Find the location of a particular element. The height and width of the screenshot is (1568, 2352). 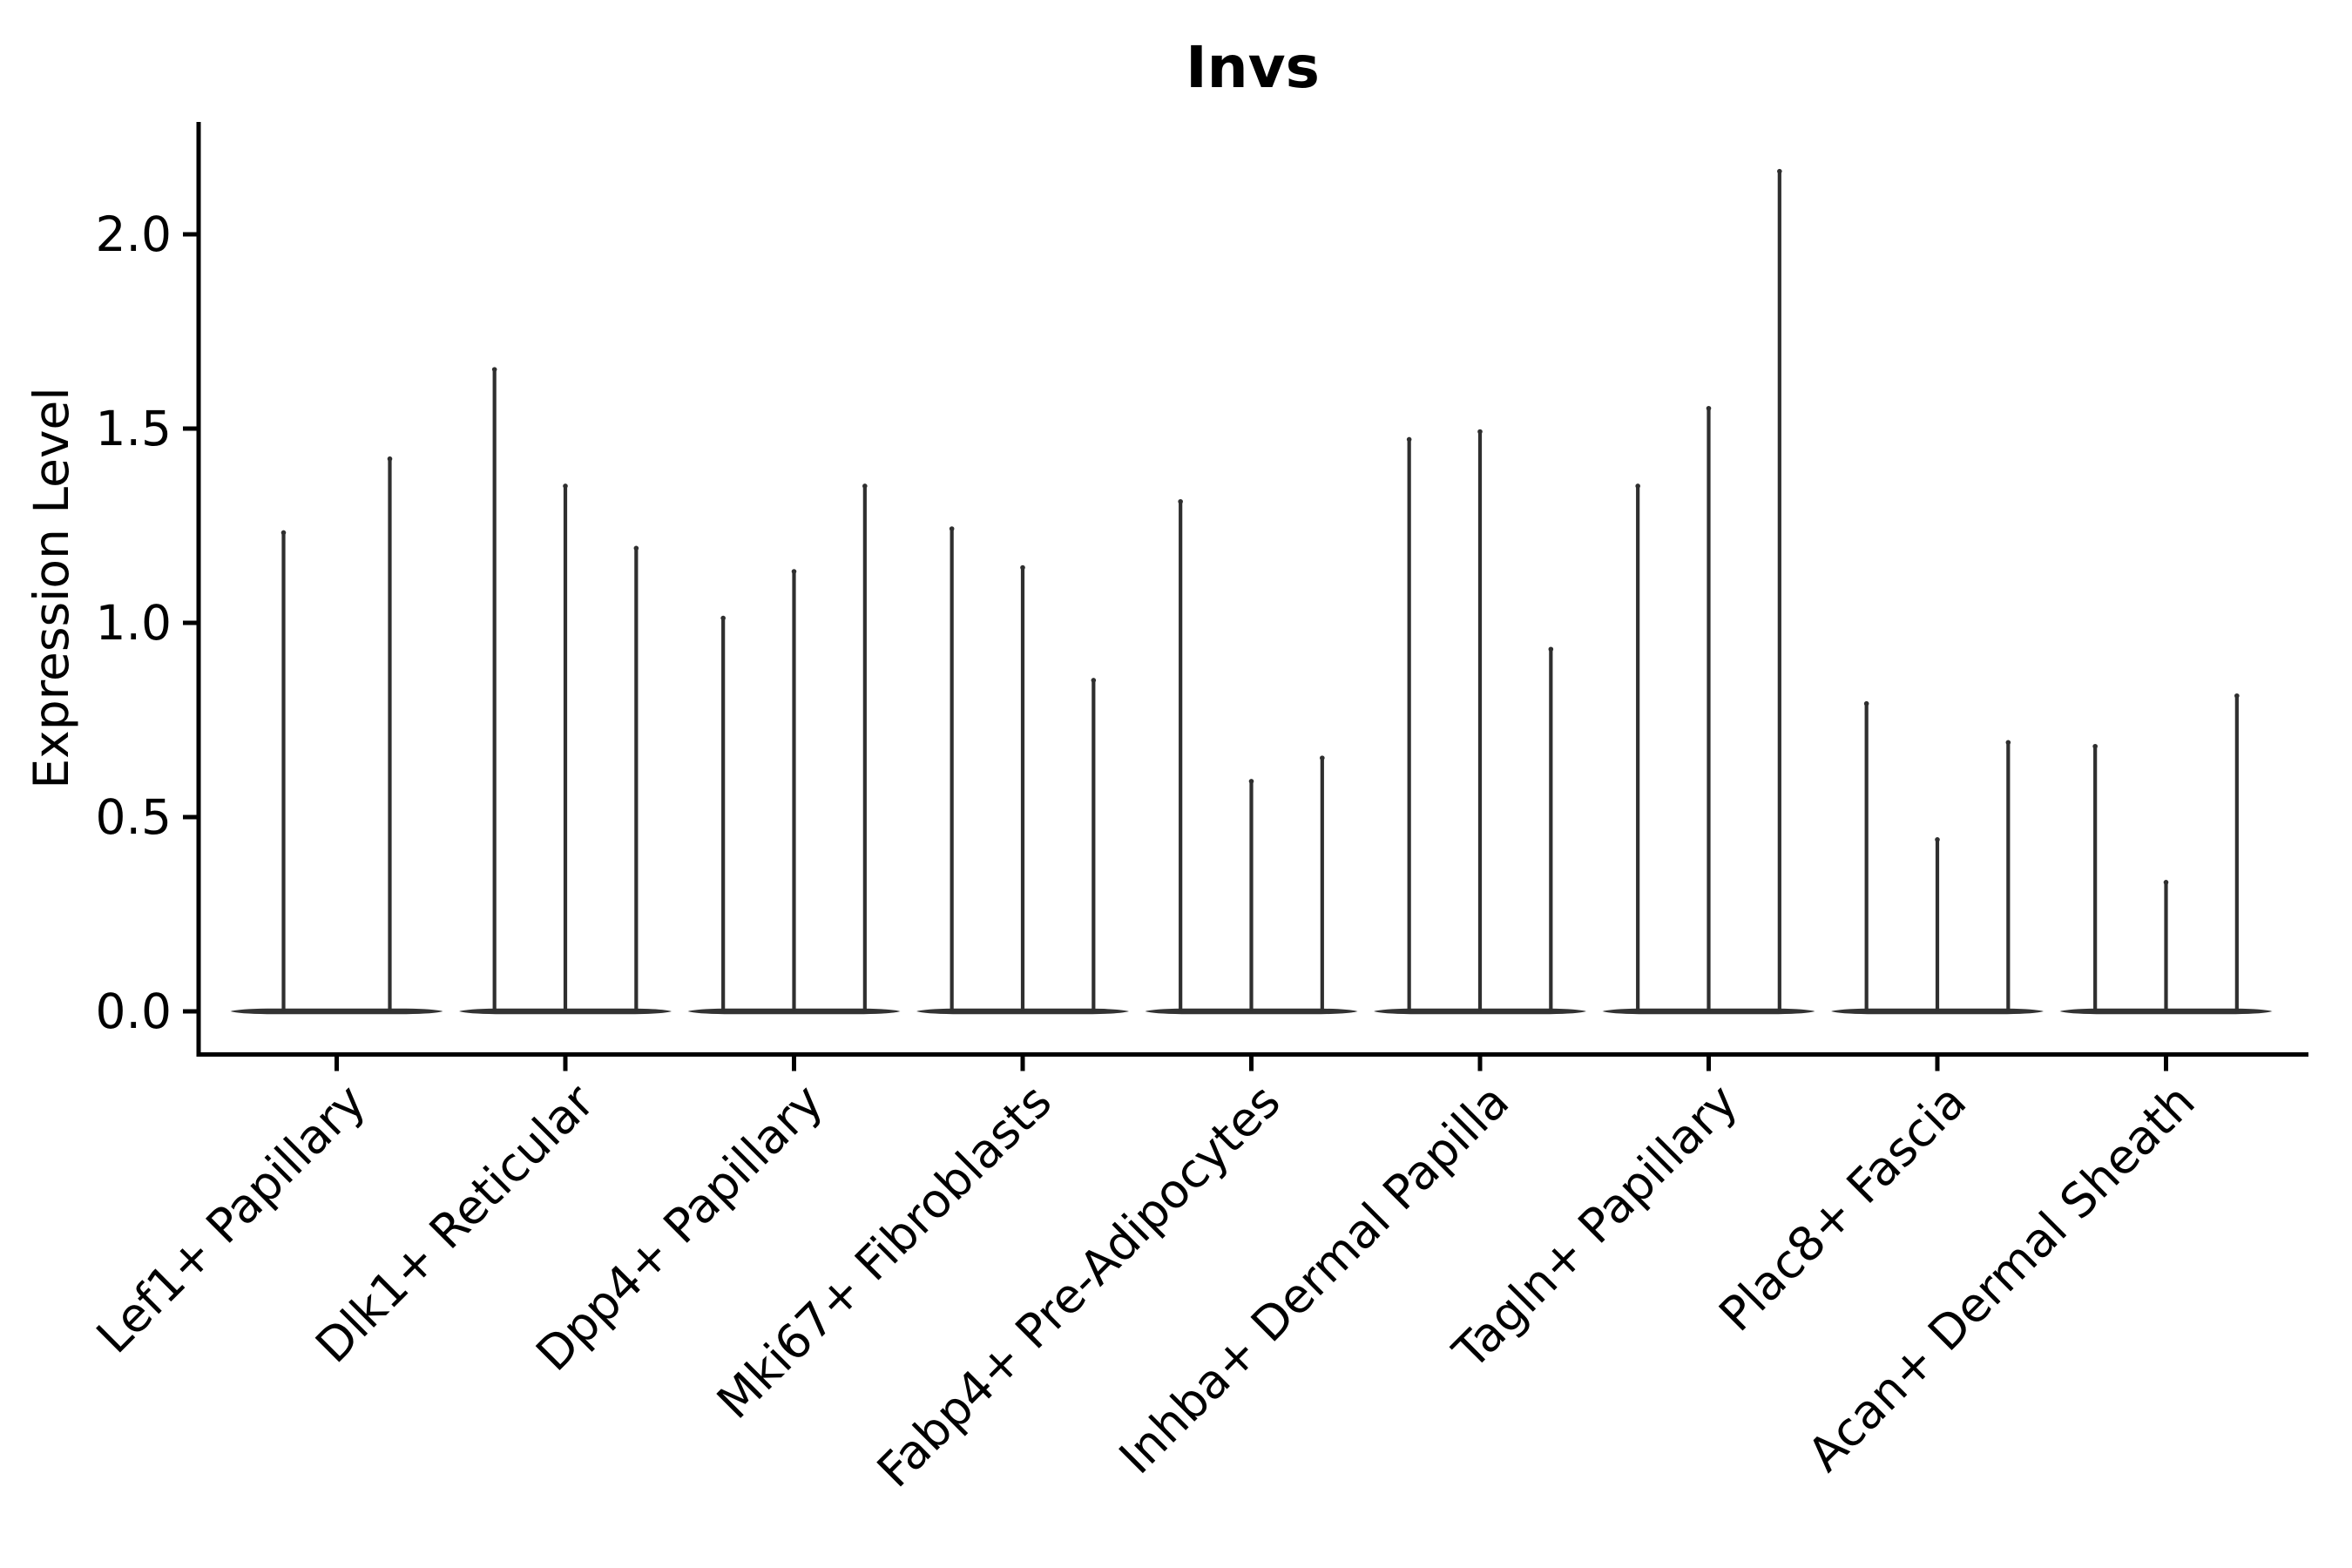

y-tick-label: 0.0 is located at coordinates (134, 1011).